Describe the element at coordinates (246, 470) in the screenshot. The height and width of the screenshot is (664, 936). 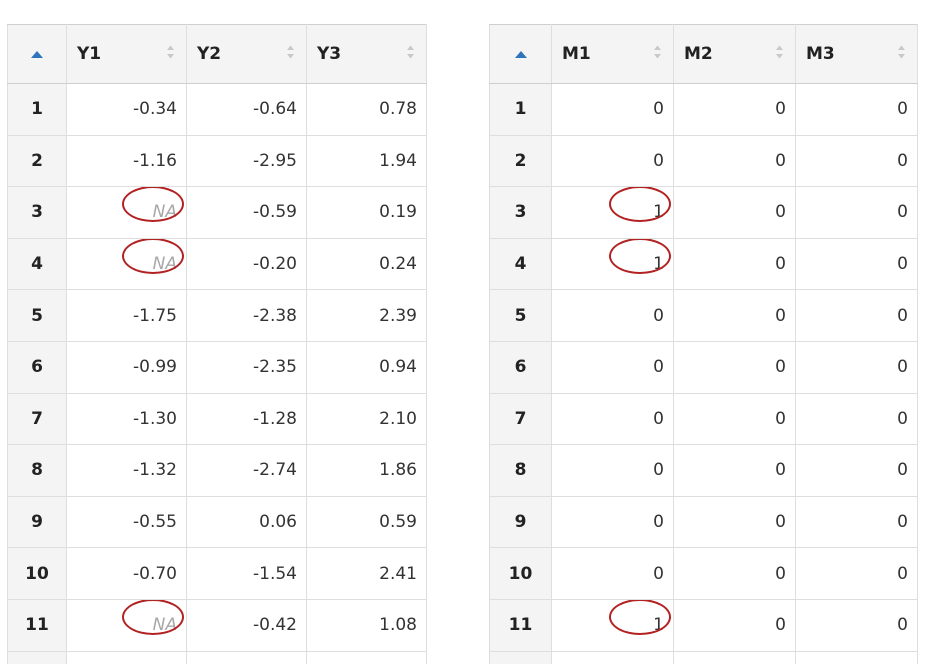
I see `table-cell: -2.74` at that location.